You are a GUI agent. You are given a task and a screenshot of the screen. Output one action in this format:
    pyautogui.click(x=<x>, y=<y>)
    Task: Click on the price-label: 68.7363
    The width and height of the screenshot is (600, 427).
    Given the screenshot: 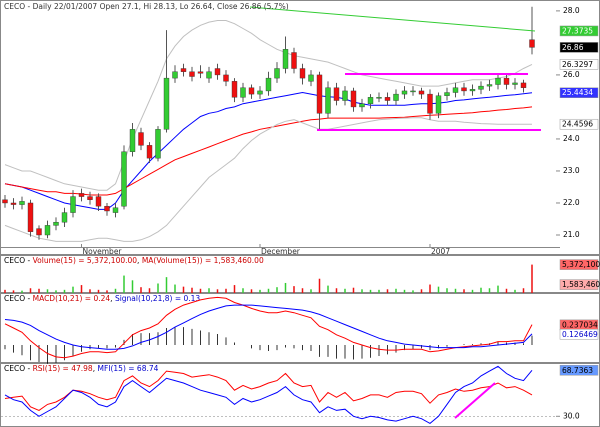 What is the action you would take?
    pyautogui.click(x=577, y=370)
    